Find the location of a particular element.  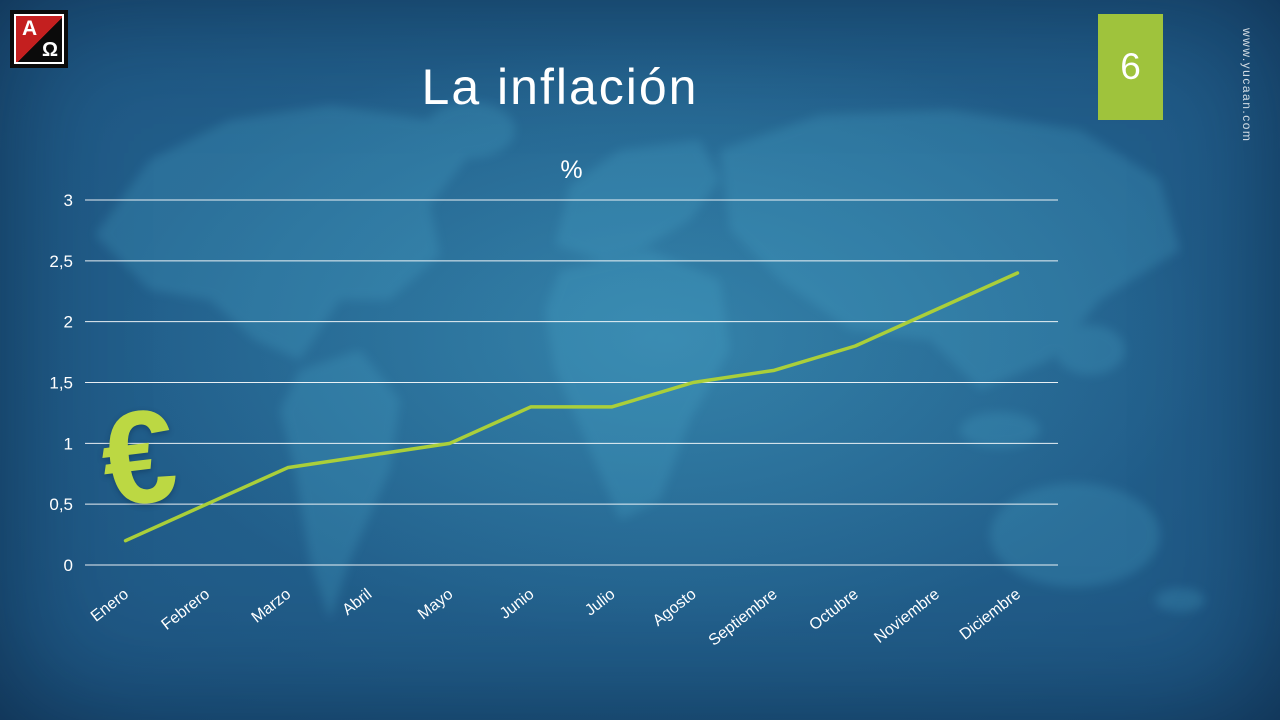

slide-title: La inflación is located at coordinates (560, 87).